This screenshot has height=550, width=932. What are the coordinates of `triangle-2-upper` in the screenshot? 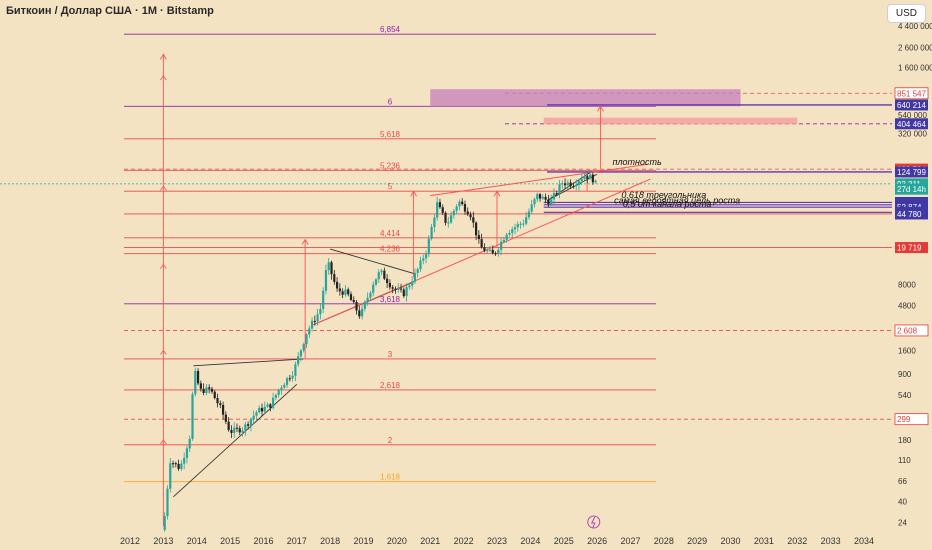 It's located at (372, 261).